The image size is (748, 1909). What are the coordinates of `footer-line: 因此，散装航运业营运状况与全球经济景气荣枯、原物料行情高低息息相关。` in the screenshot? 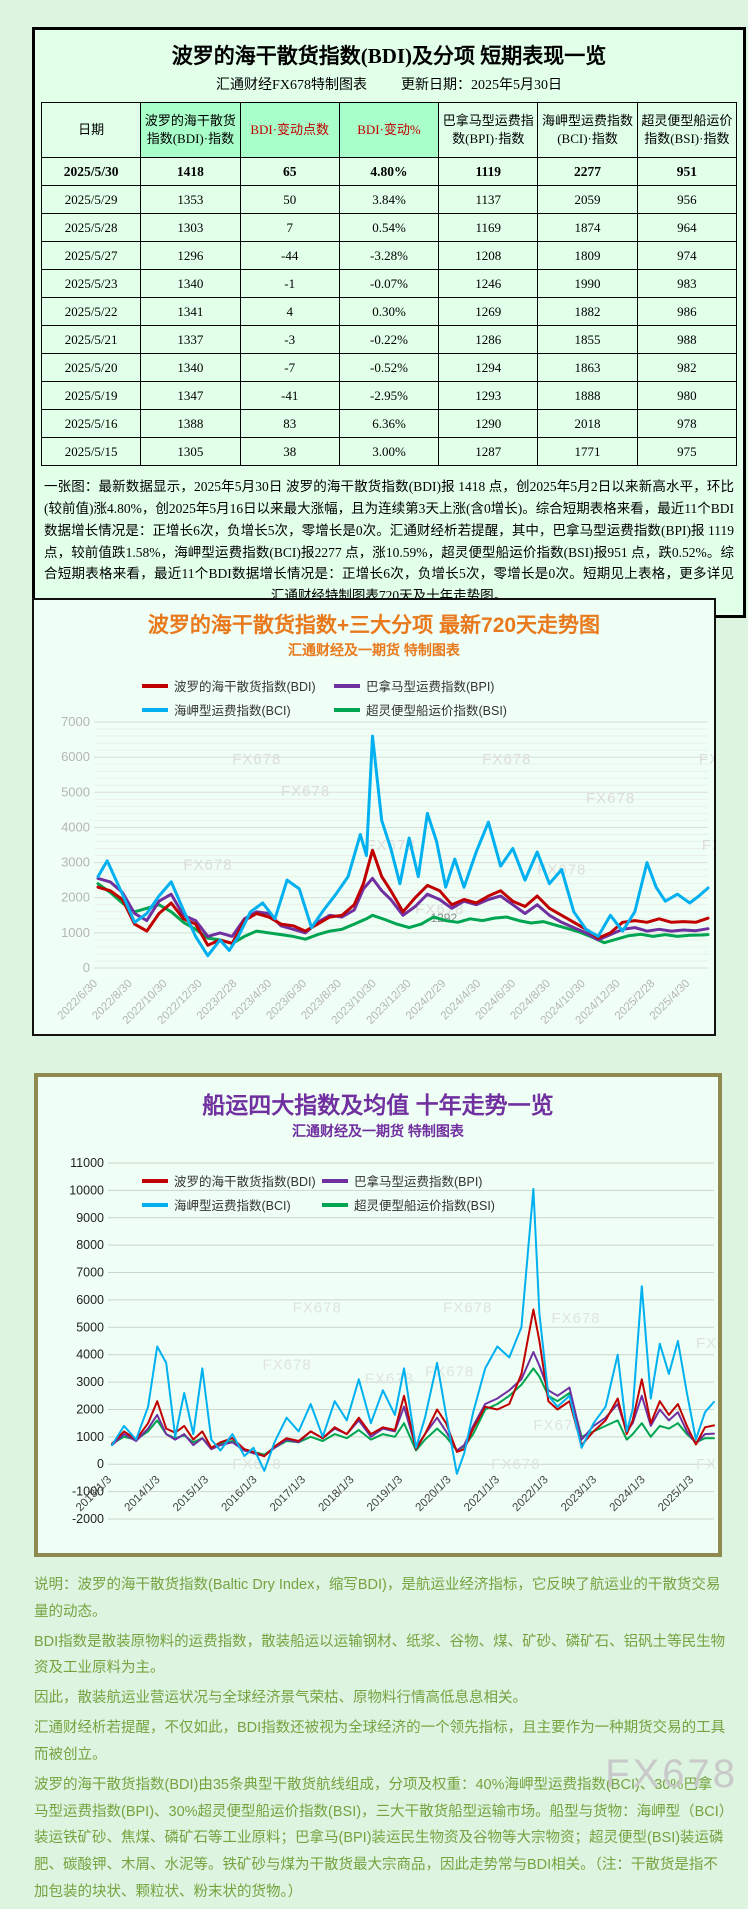 It's located at (280, 1698).